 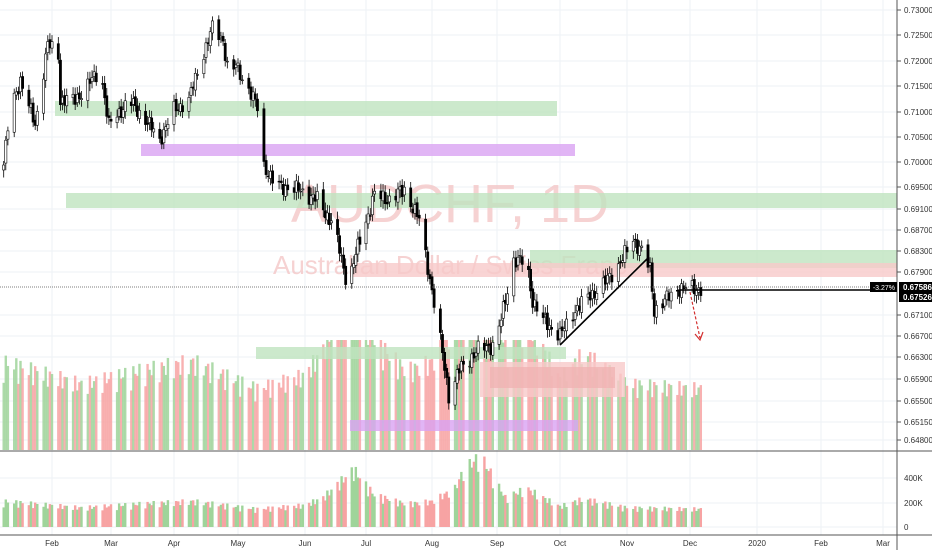 I want to click on second-price-label: 0.67526, so click(x=917, y=297).